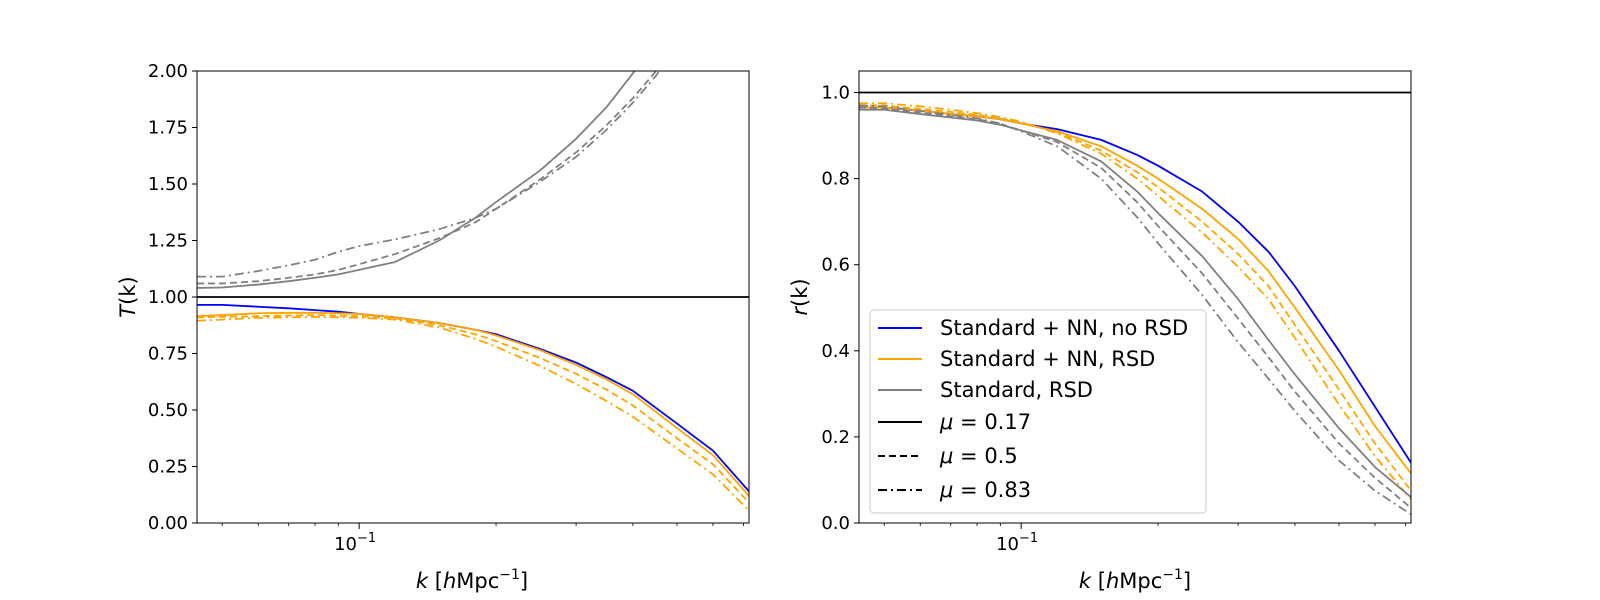  What do you see at coordinates (168, 523) in the screenshot?
I see `y-tick-label: 0.00` at bounding box center [168, 523].